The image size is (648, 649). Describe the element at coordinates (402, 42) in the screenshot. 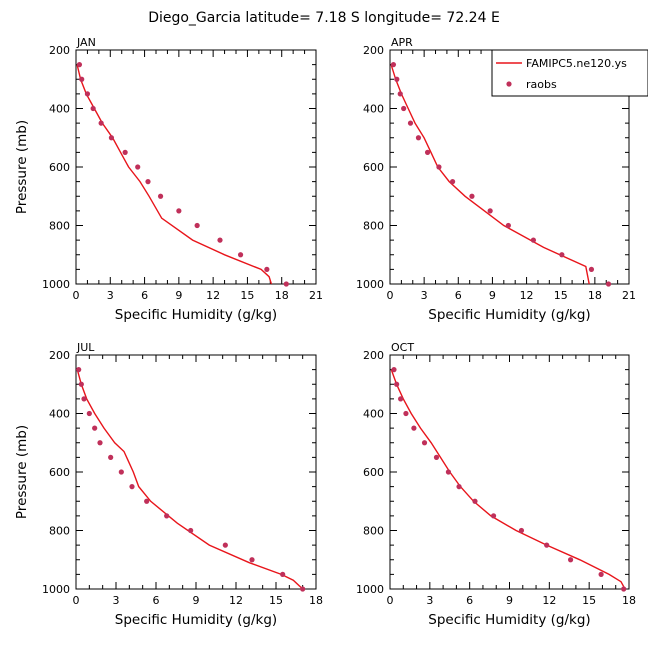

I see `panel-label: APR` at that location.